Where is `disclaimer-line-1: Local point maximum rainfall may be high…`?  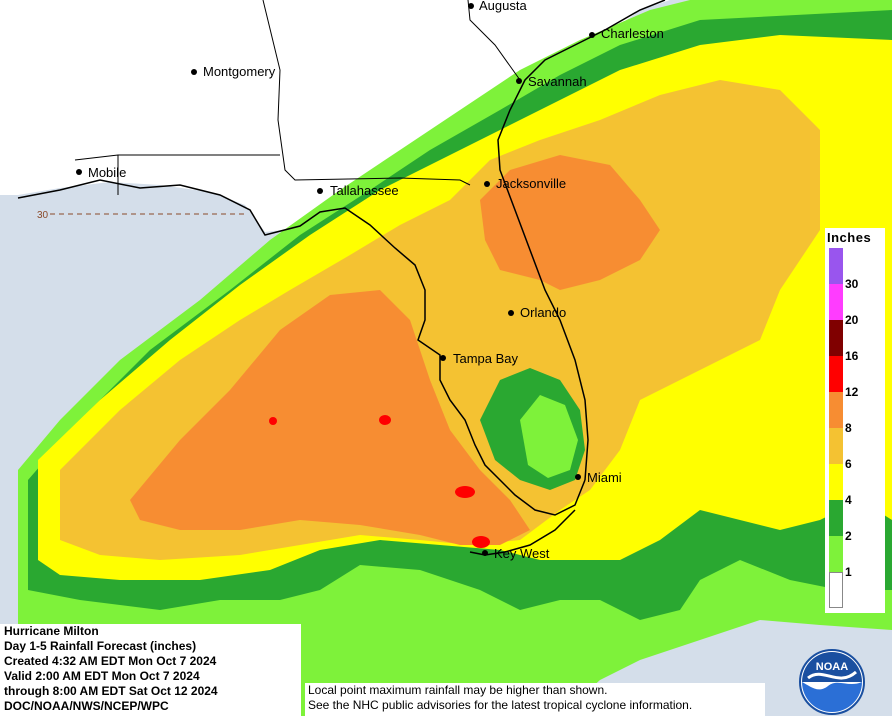 disclaimer-line-1: Local point maximum rainfall may be high… is located at coordinates (458, 690).